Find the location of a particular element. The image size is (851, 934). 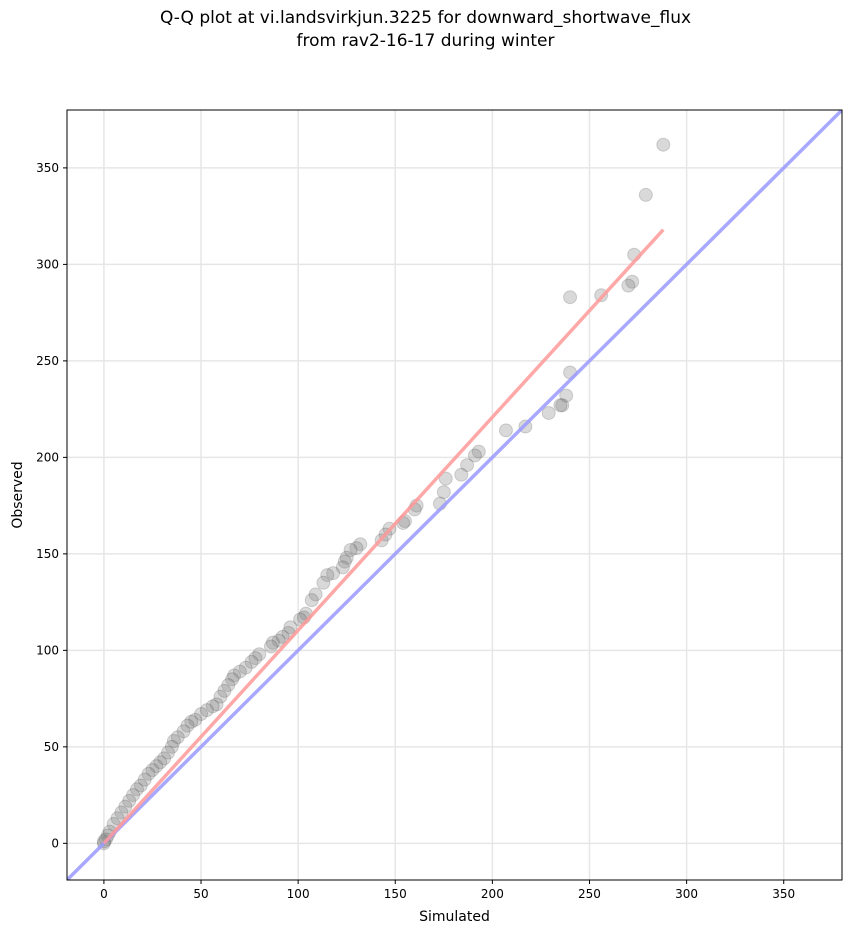

y-tick-label: 100 is located at coordinates (47, 650).